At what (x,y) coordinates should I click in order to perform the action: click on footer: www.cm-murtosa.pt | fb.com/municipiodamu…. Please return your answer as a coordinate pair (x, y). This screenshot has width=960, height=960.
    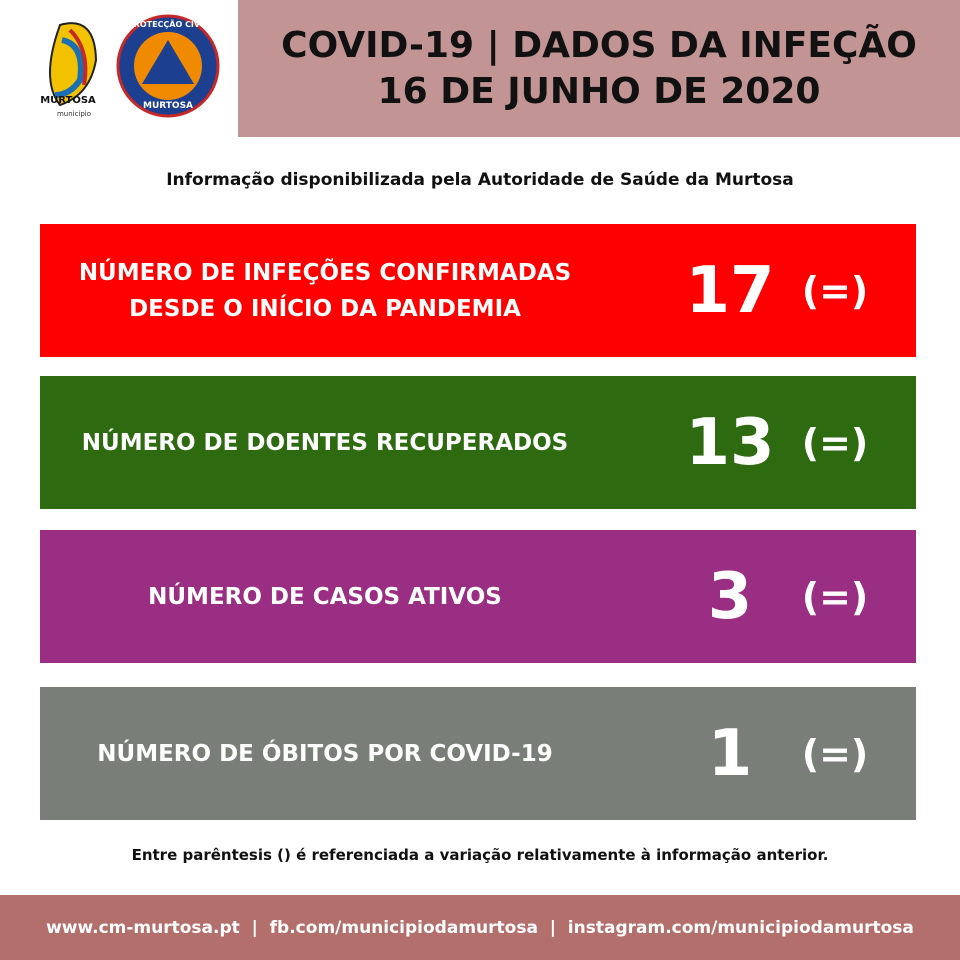
    Looking at the image, I should click on (480, 927).